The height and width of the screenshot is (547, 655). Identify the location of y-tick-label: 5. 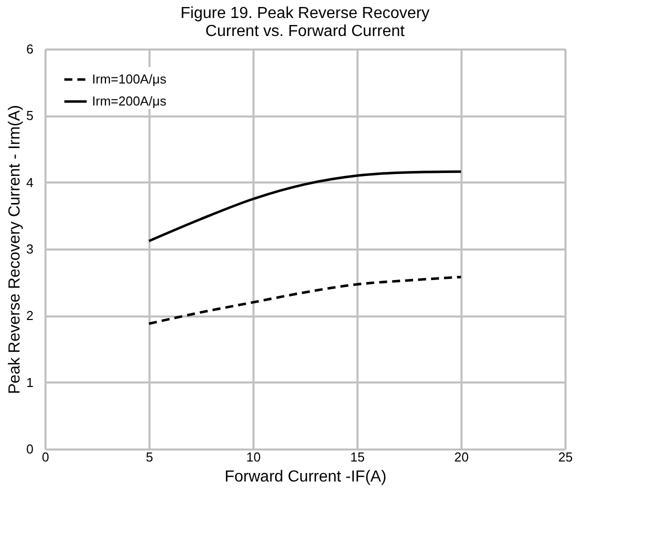
(30, 116).